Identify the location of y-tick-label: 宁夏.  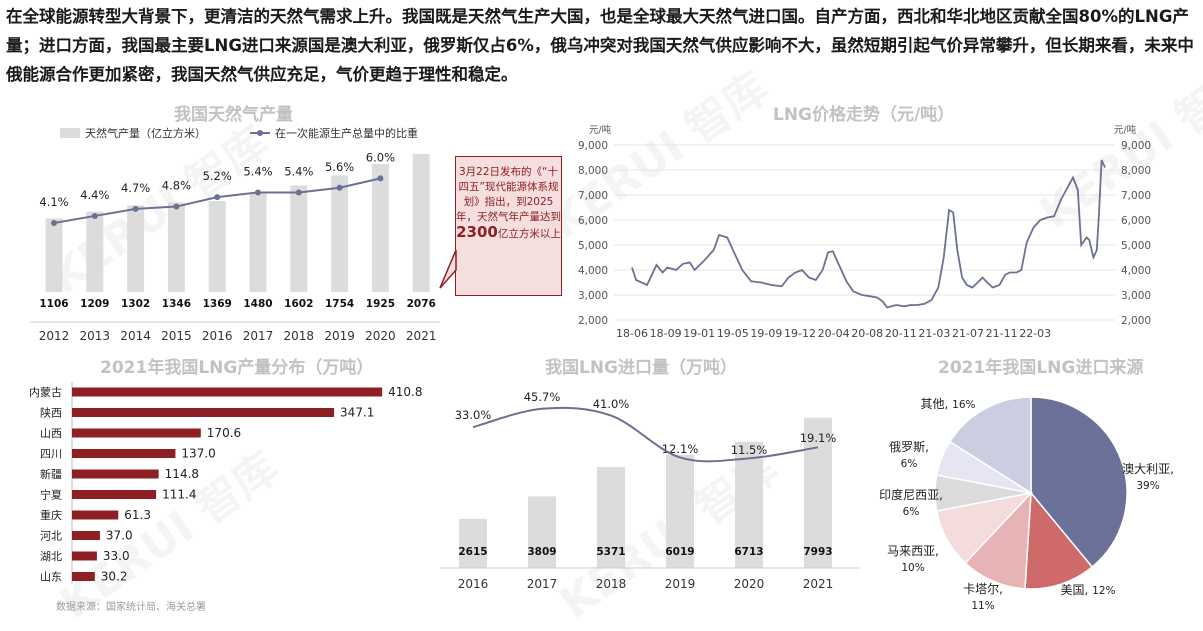
(51, 495).